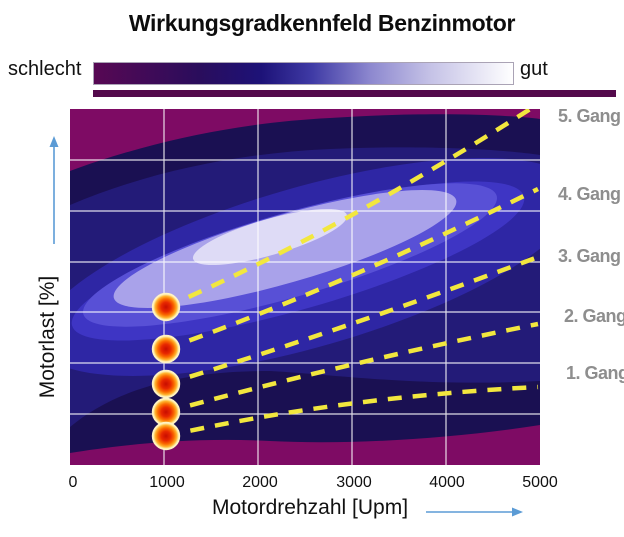  Describe the element at coordinates (589, 256) in the screenshot. I see `gear-label-3: 3. Gang` at that location.